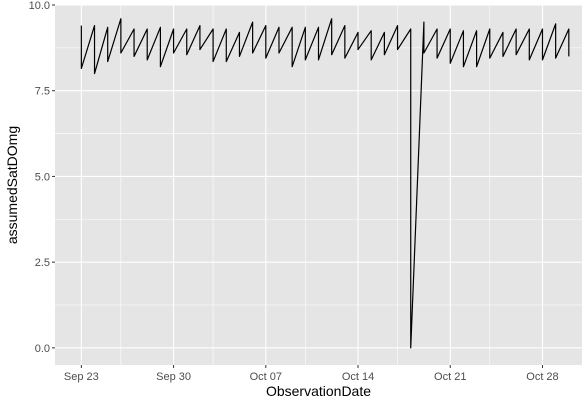 The width and height of the screenshot is (587, 406). What do you see at coordinates (173, 377) in the screenshot?
I see `x-tick-label: Sep 30` at bounding box center [173, 377].